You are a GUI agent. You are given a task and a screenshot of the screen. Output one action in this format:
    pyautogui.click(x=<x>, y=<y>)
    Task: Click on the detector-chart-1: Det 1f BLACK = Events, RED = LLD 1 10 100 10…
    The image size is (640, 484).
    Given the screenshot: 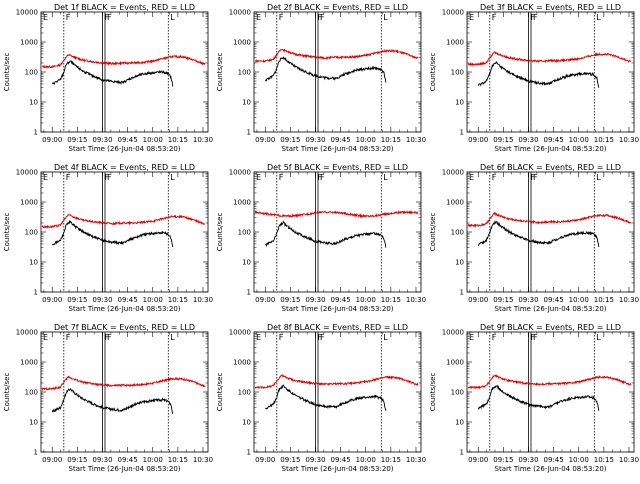 What is the action you would take?
    pyautogui.click(x=108, y=78)
    